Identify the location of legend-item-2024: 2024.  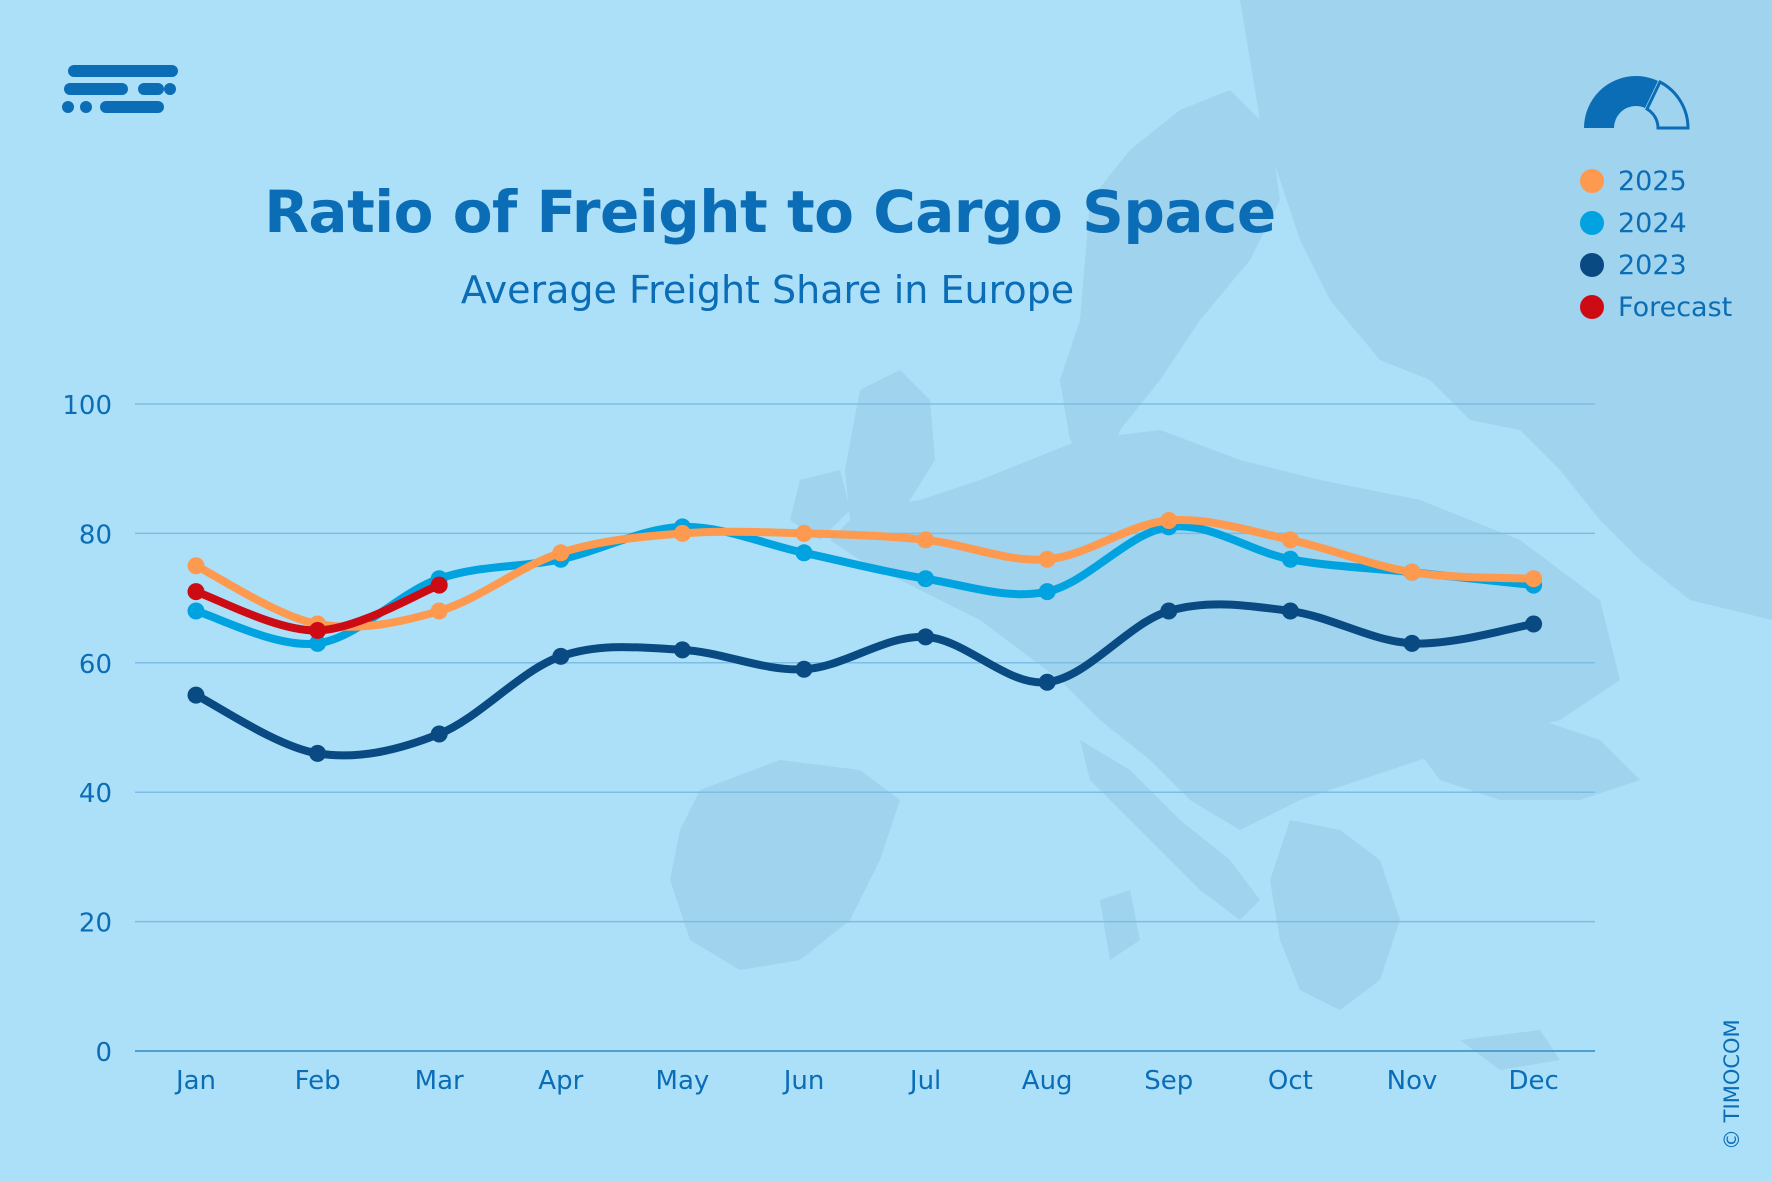
(1656, 223).